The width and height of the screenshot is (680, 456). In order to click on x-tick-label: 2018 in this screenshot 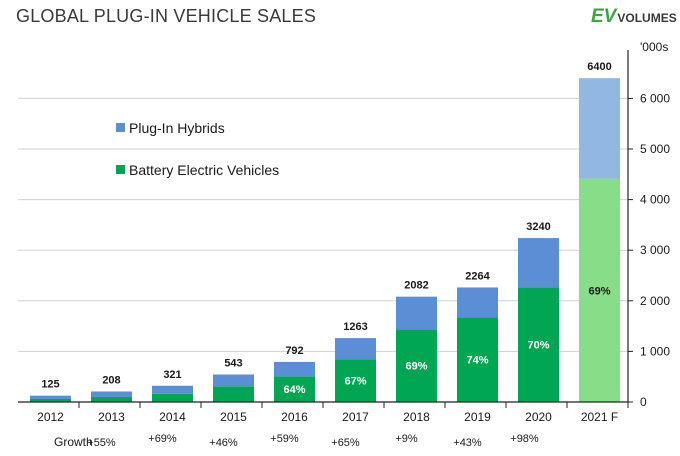, I will do `click(416, 417)`.